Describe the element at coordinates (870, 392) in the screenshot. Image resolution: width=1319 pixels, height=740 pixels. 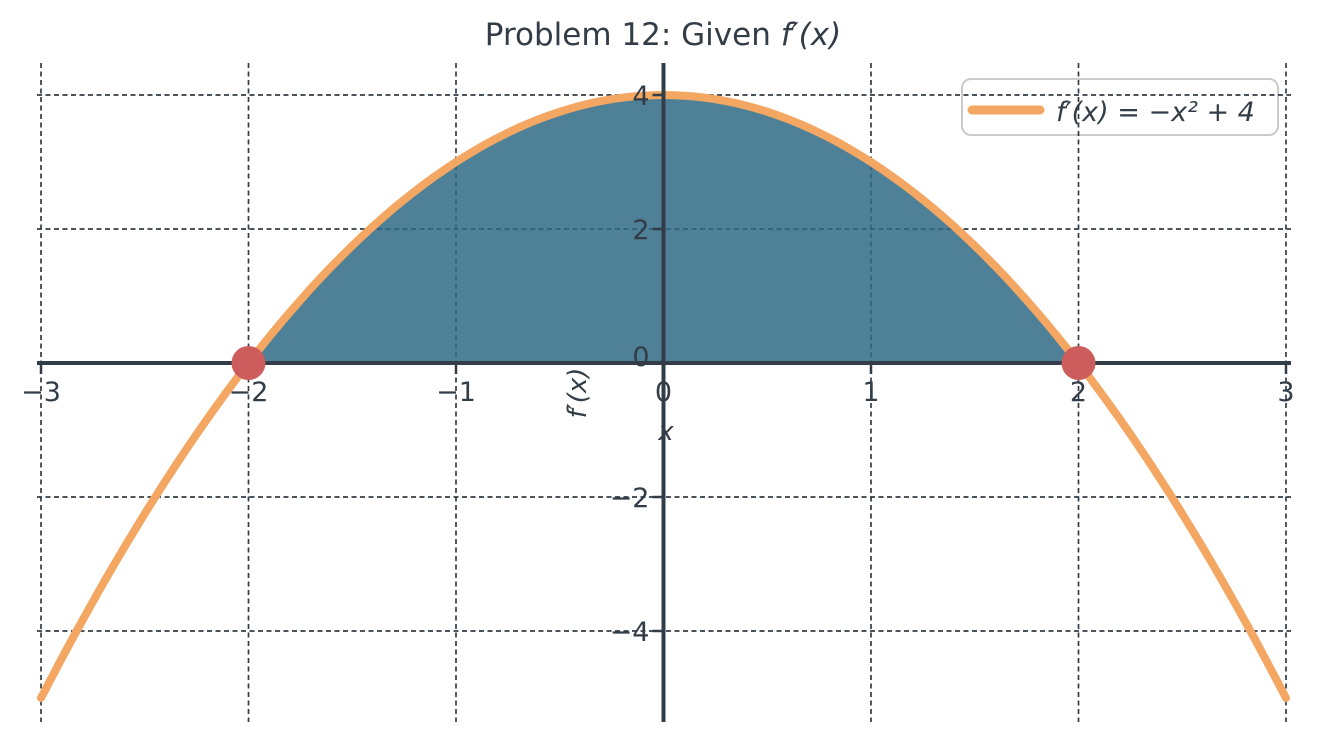
I see `x-tick-label: 1` at that location.